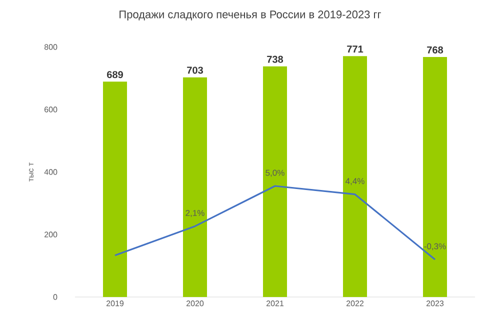 This screenshot has height=325, width=500. Describe the element at coordinates (435, 303) in the screenshot. I see `x-tick-label: 2023` at that location.